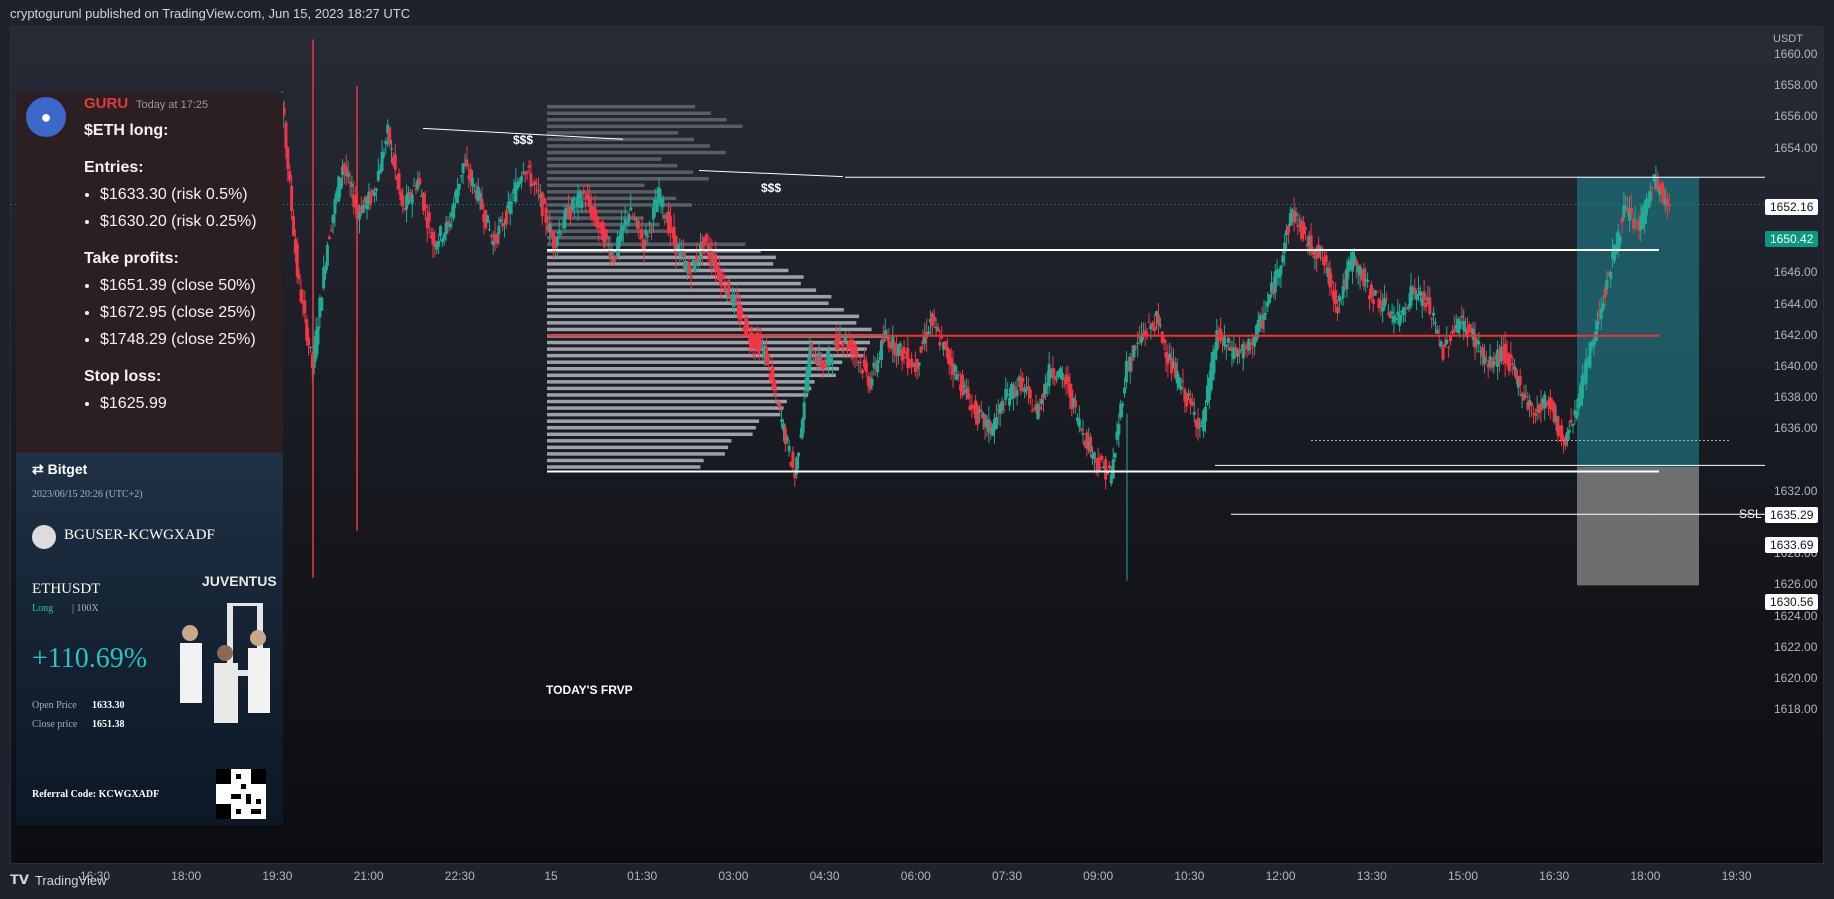  I want to click on footer-brand: TradingView, so click(70, 880).